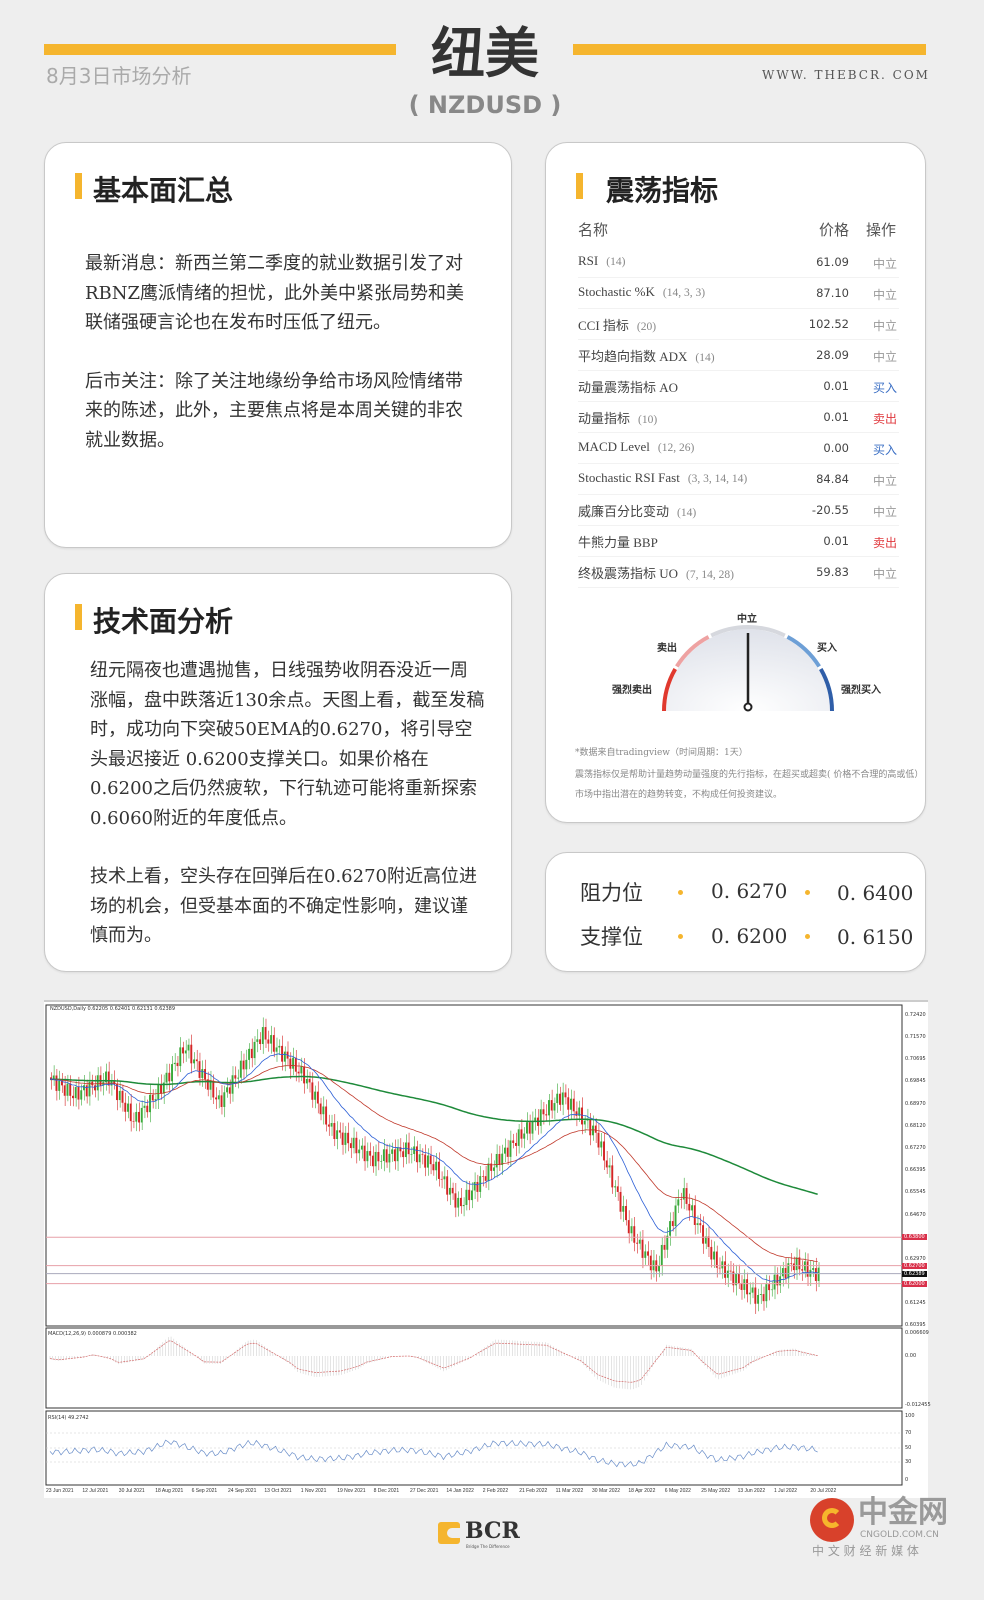 The width and height of the screenshot is (984, 1600). I want to click on indicator-params: (14), so click(616, 262).